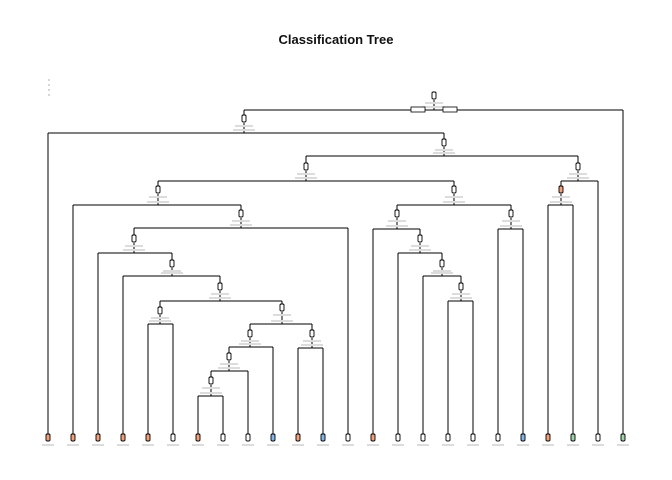 The image size is (672, 480). I want to click on chart-title: Classification Tree, so click(336, 39).